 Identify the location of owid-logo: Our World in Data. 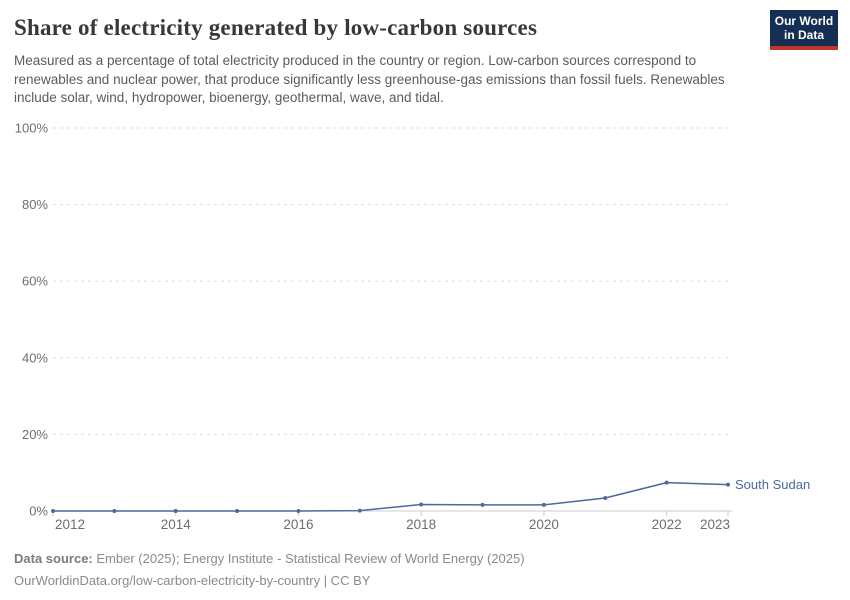
(804, 30).